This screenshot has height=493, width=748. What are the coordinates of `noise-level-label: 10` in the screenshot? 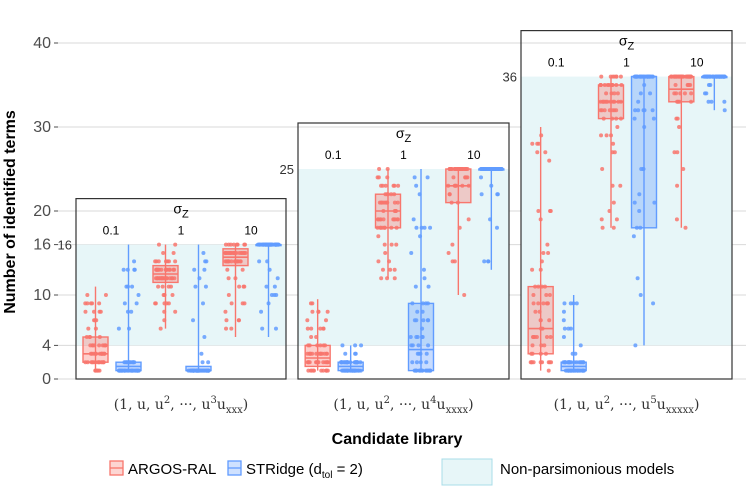 It's located at (474, 155).